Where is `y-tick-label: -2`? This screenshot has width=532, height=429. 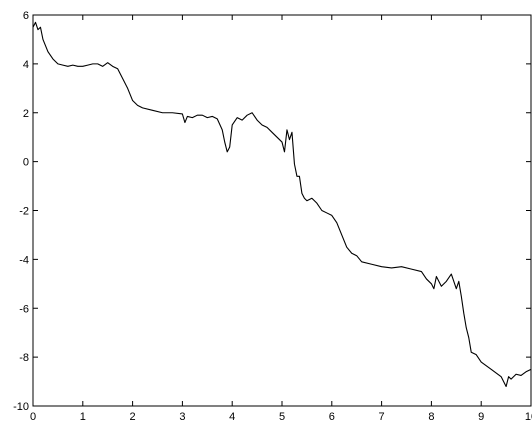 y-tick-label: -2 is located at coordinates (24, 212).